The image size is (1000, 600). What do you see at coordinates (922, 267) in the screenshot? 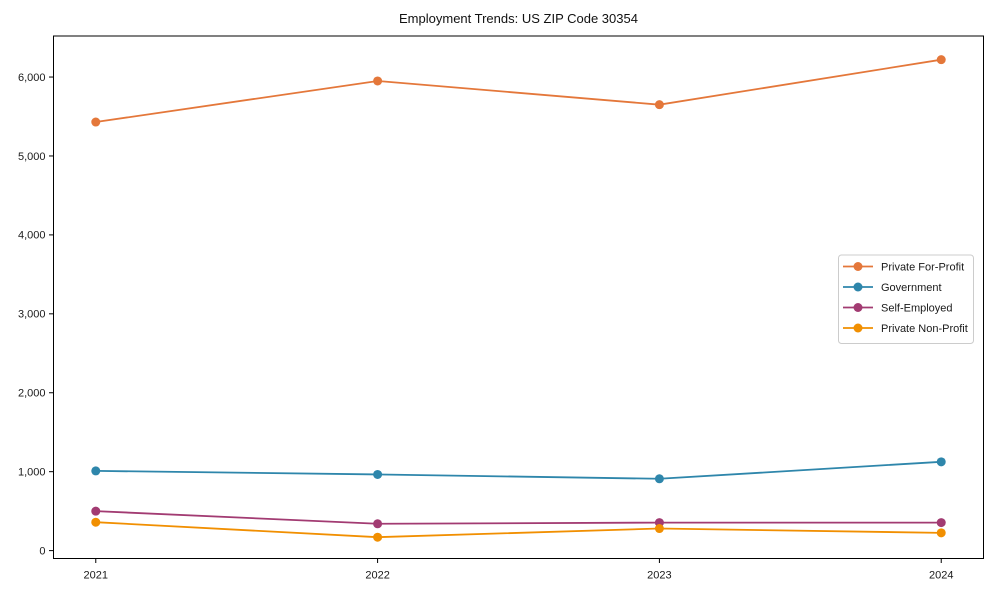
I see `legend-label: Private For-Profit` at bounding box center [922, 267].